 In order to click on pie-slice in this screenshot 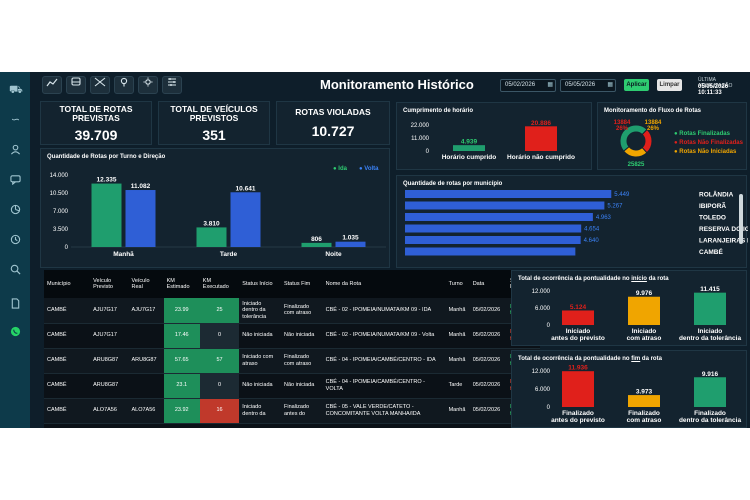, I will do `click(635, 152)`.